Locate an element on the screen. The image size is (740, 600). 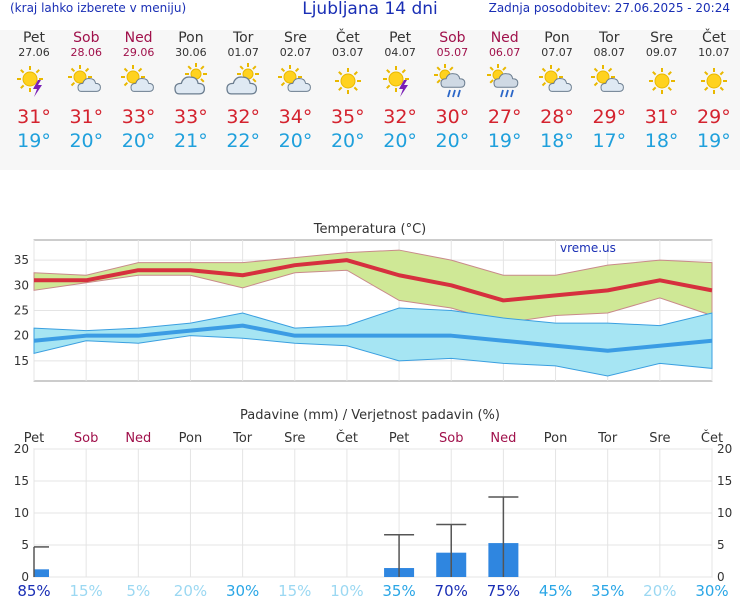
sun-icon is located at coordinates (713, 81).